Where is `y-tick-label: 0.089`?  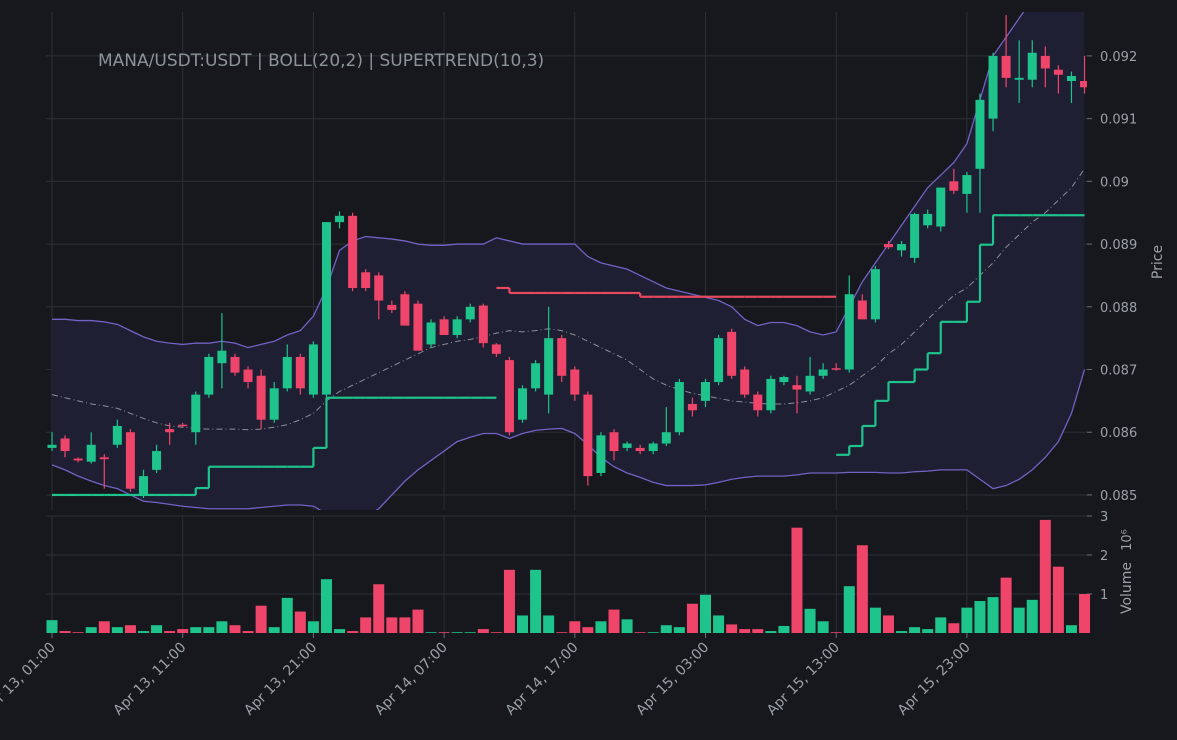 y-tick-label: 0.089 is located at coordinates (1118, 245).